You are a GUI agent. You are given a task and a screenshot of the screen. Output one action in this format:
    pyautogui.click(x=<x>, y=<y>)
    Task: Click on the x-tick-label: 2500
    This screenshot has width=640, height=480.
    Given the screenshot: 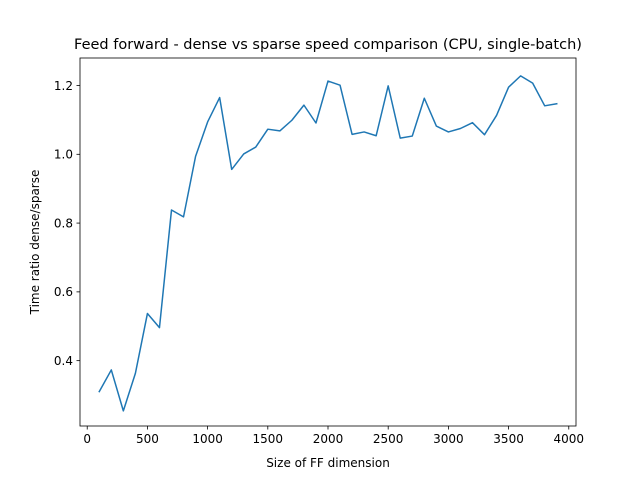 What is the action you would take?
    pyautogui.click(x=388, y=439)
    